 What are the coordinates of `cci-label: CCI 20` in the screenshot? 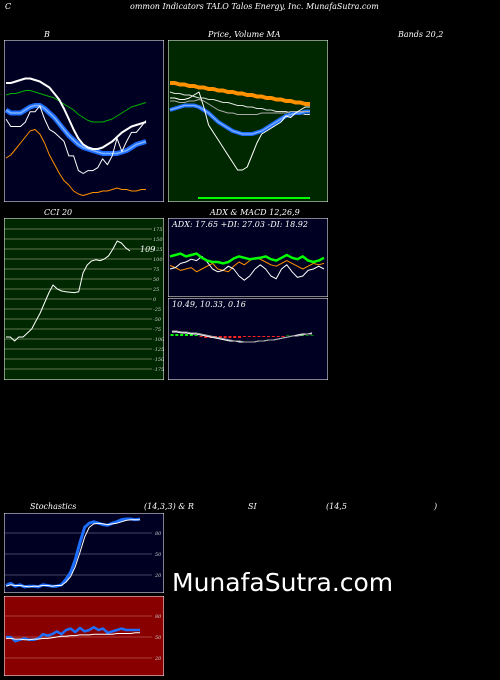 It's located at (58, 212).